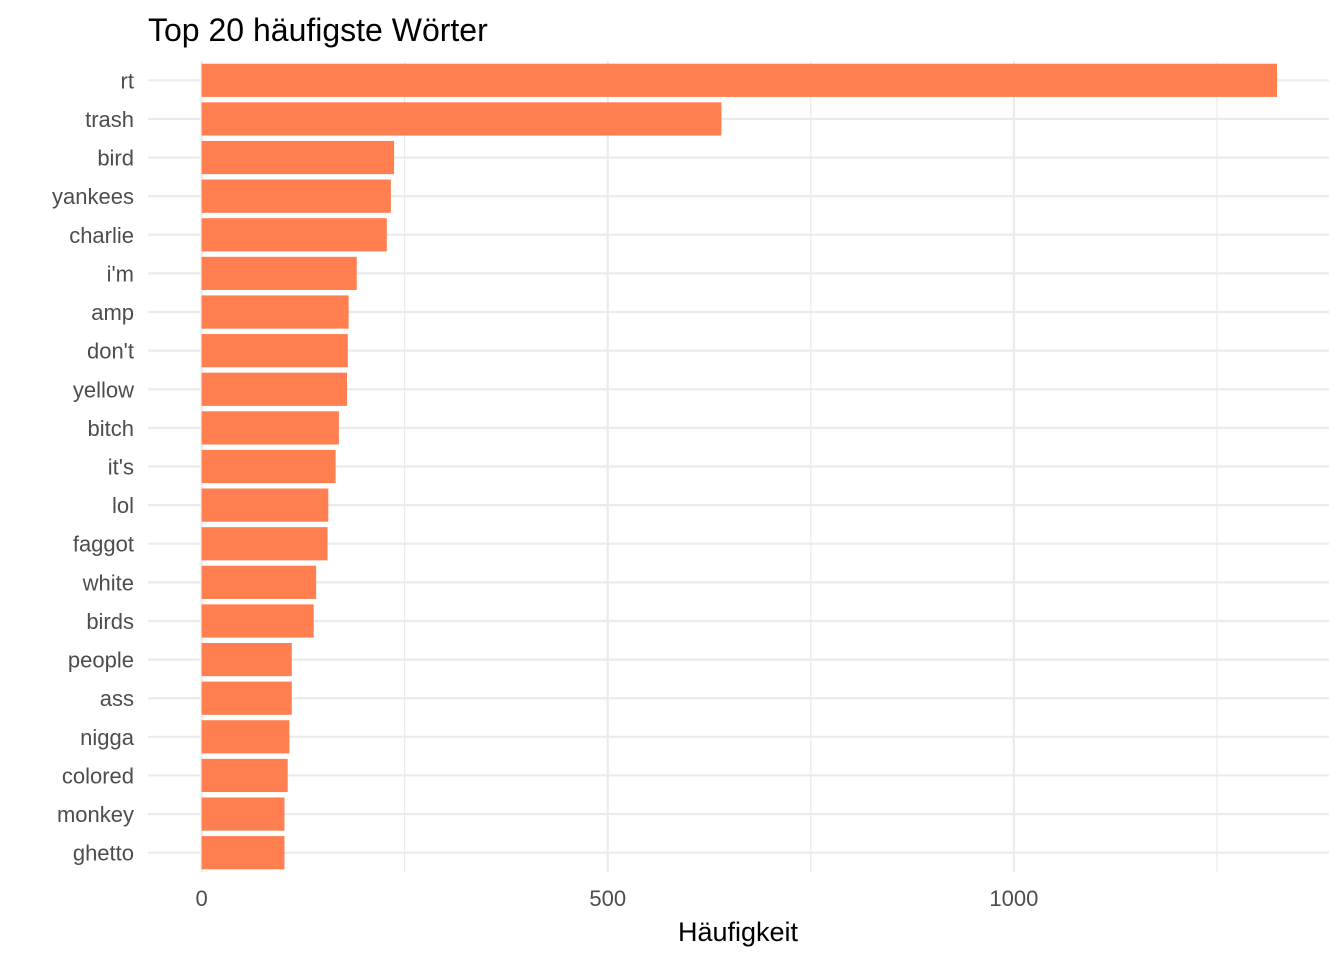 The height and width of the screenshot is (960, 1344). Describe the element at coordinates (279, 273) in the screenshot. I see `bar-im` at that location.